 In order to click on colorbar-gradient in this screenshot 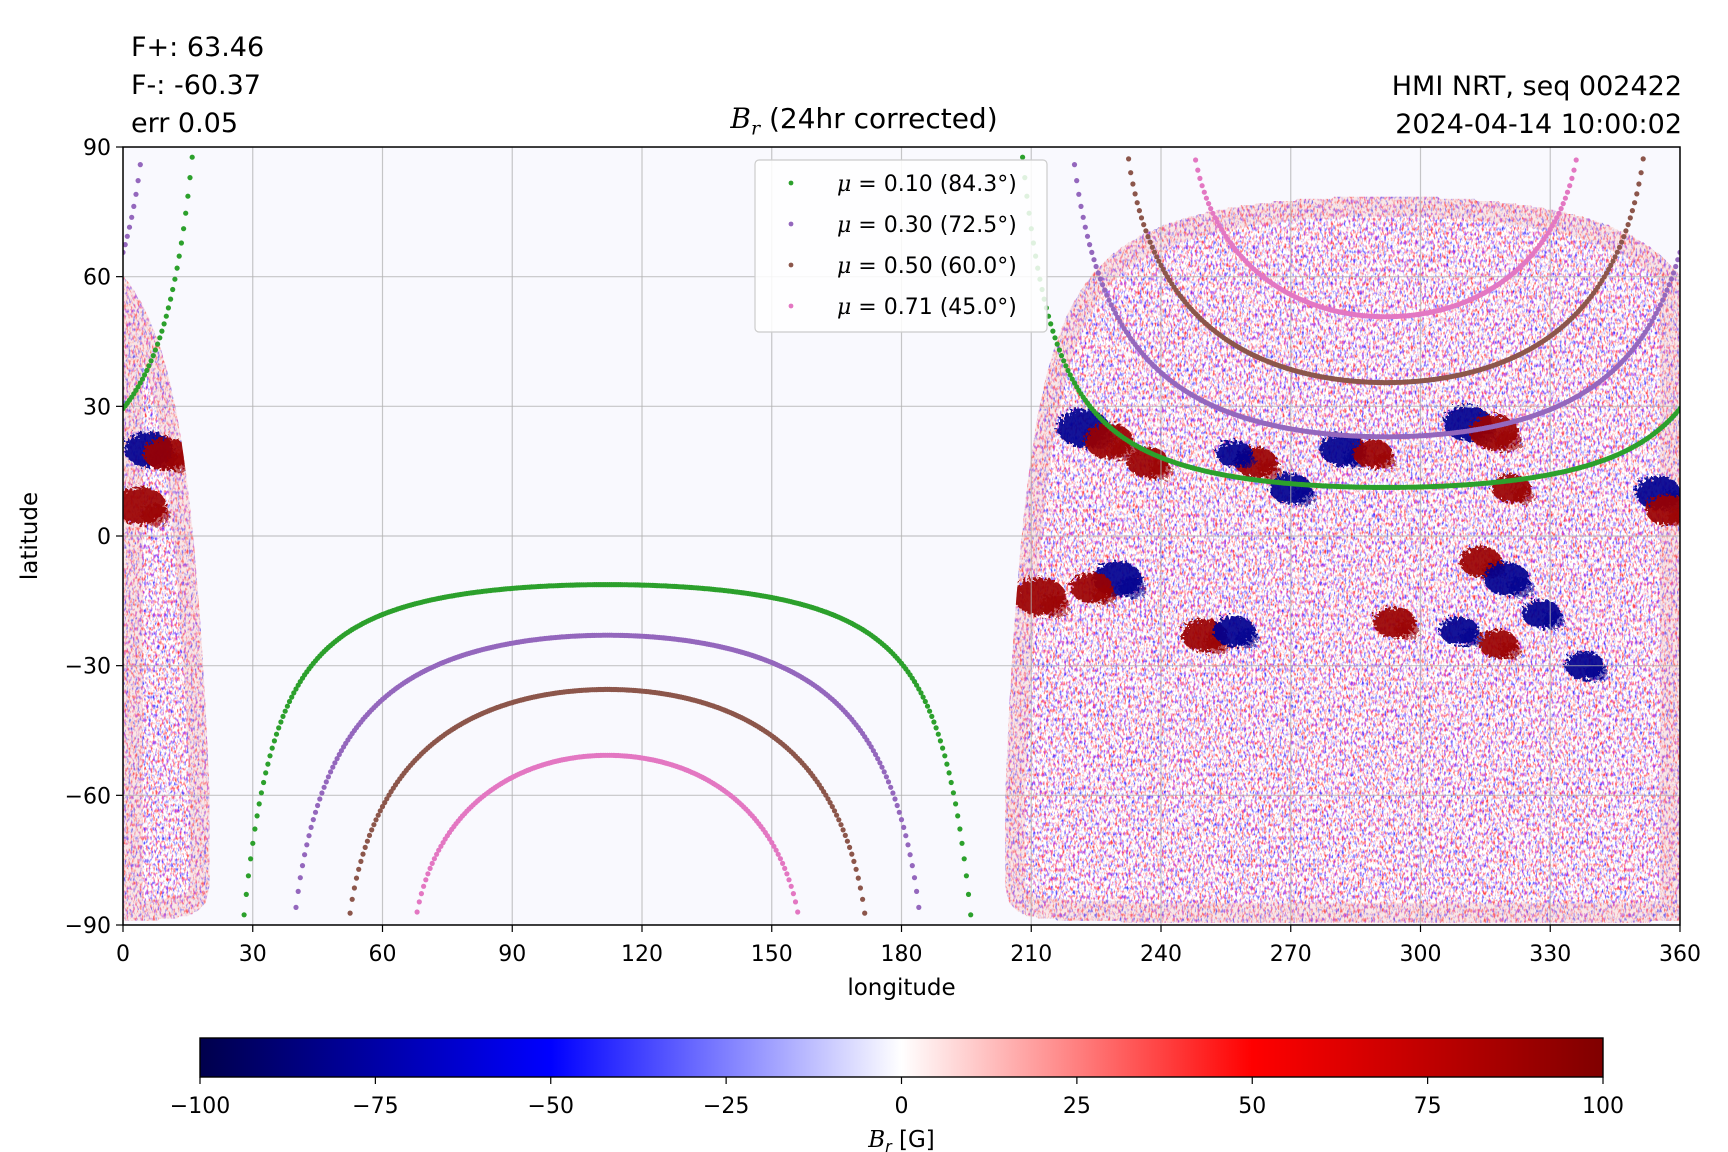, I will do `click(901, 1057)`.